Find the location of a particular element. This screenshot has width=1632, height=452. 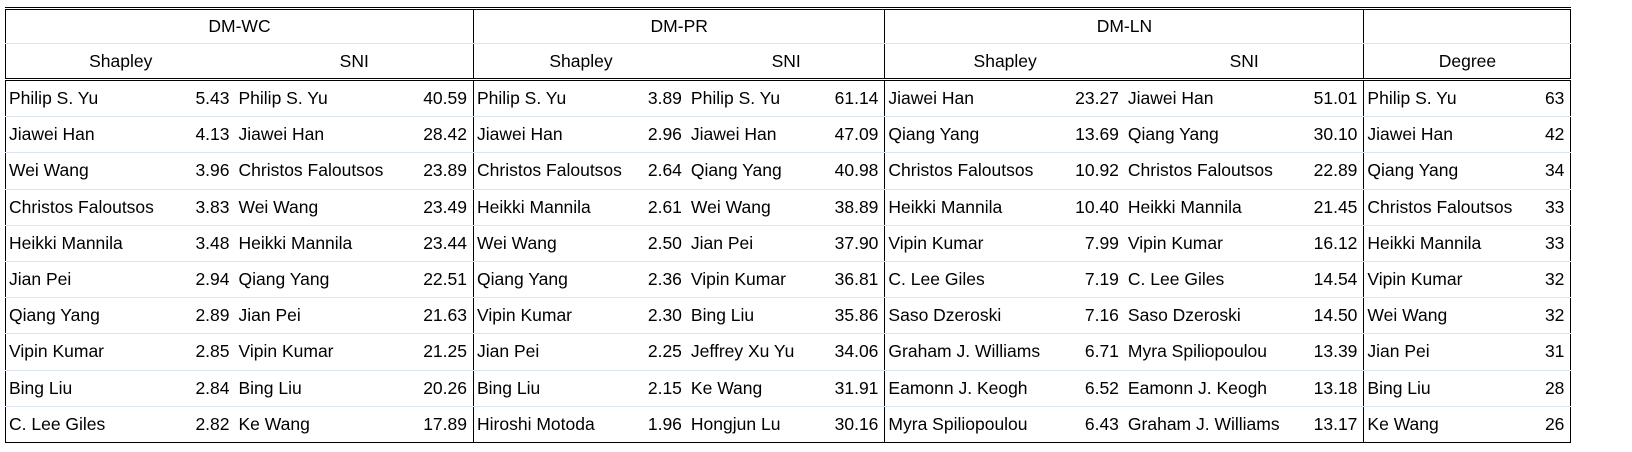

score-value: 35.86 is located at coordinates (852, 316).